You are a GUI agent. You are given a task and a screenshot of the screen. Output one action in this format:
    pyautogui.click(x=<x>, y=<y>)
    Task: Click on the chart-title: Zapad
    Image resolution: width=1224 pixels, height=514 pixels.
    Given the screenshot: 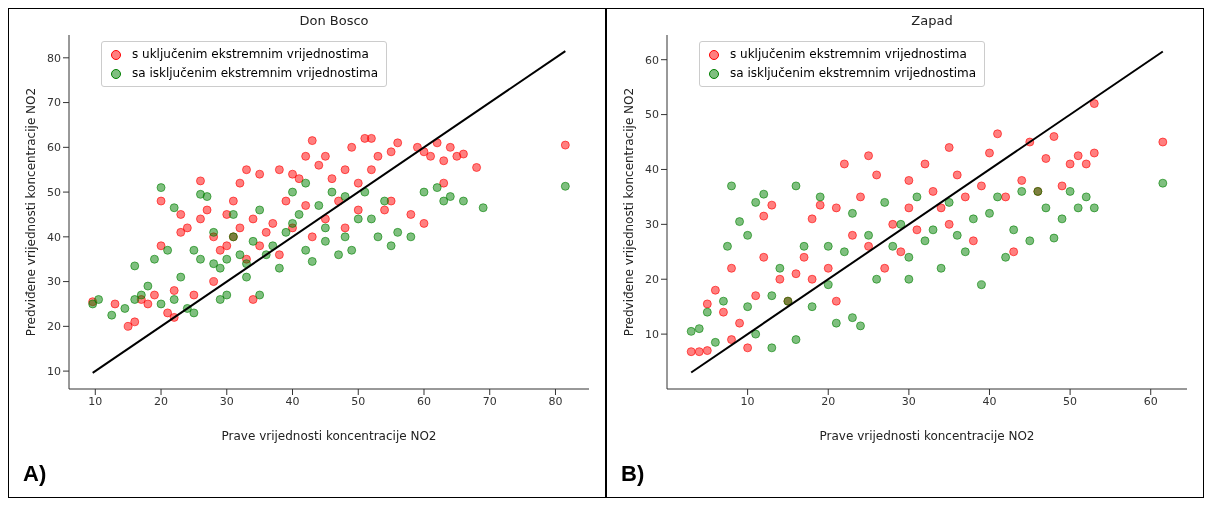 What is the action you would take?
    pyautogui.click(x=932, y=20)
    